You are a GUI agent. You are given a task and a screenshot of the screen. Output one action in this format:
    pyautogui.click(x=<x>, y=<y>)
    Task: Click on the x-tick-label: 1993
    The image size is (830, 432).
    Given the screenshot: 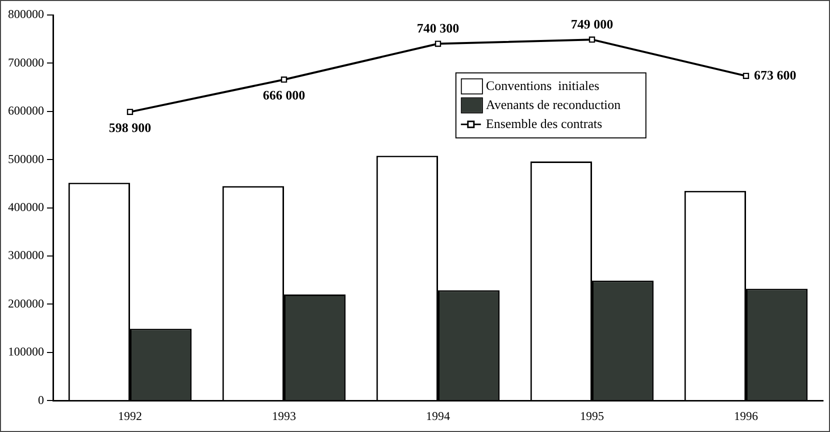 What is the action you would take?
    pyautogui.click(x=284, y=415)
    